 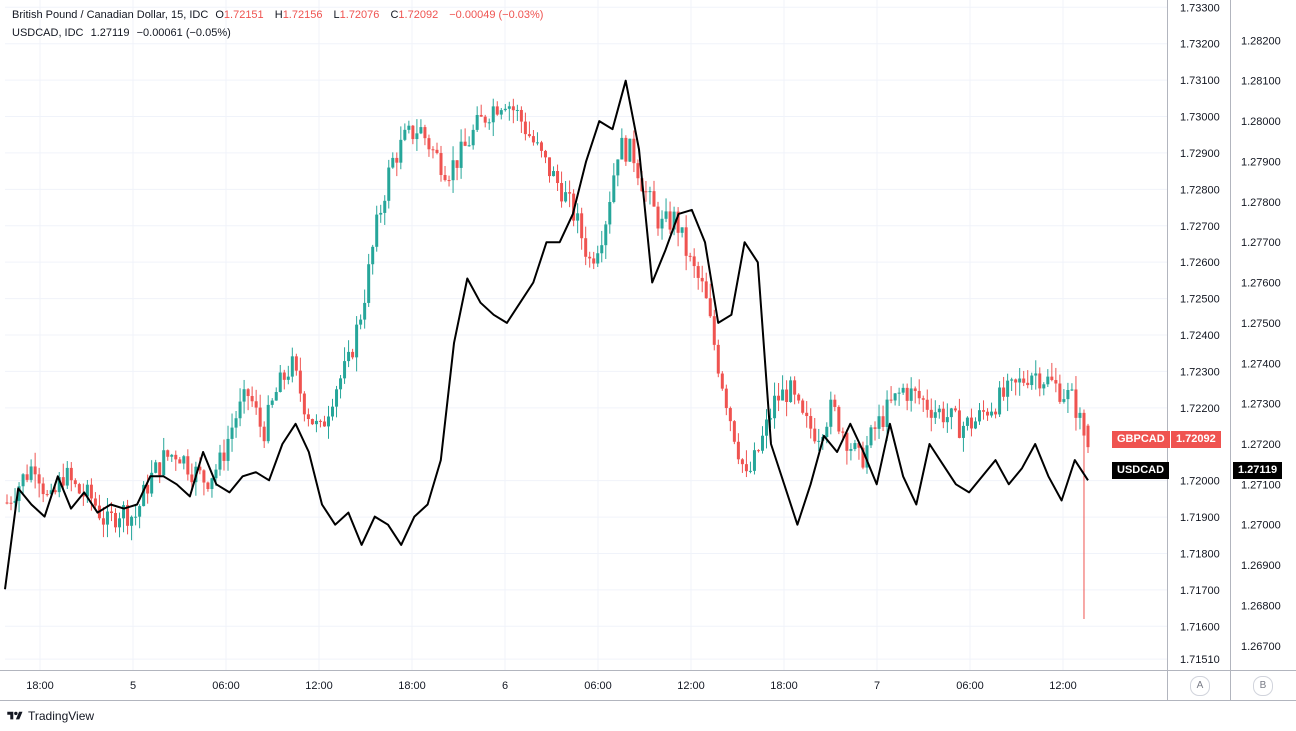 What do you see at coordinates (1196, 439) in the screenshot?
I see `gbpcad-right-tag: 1.72092` at bounding box center [1196, 439].